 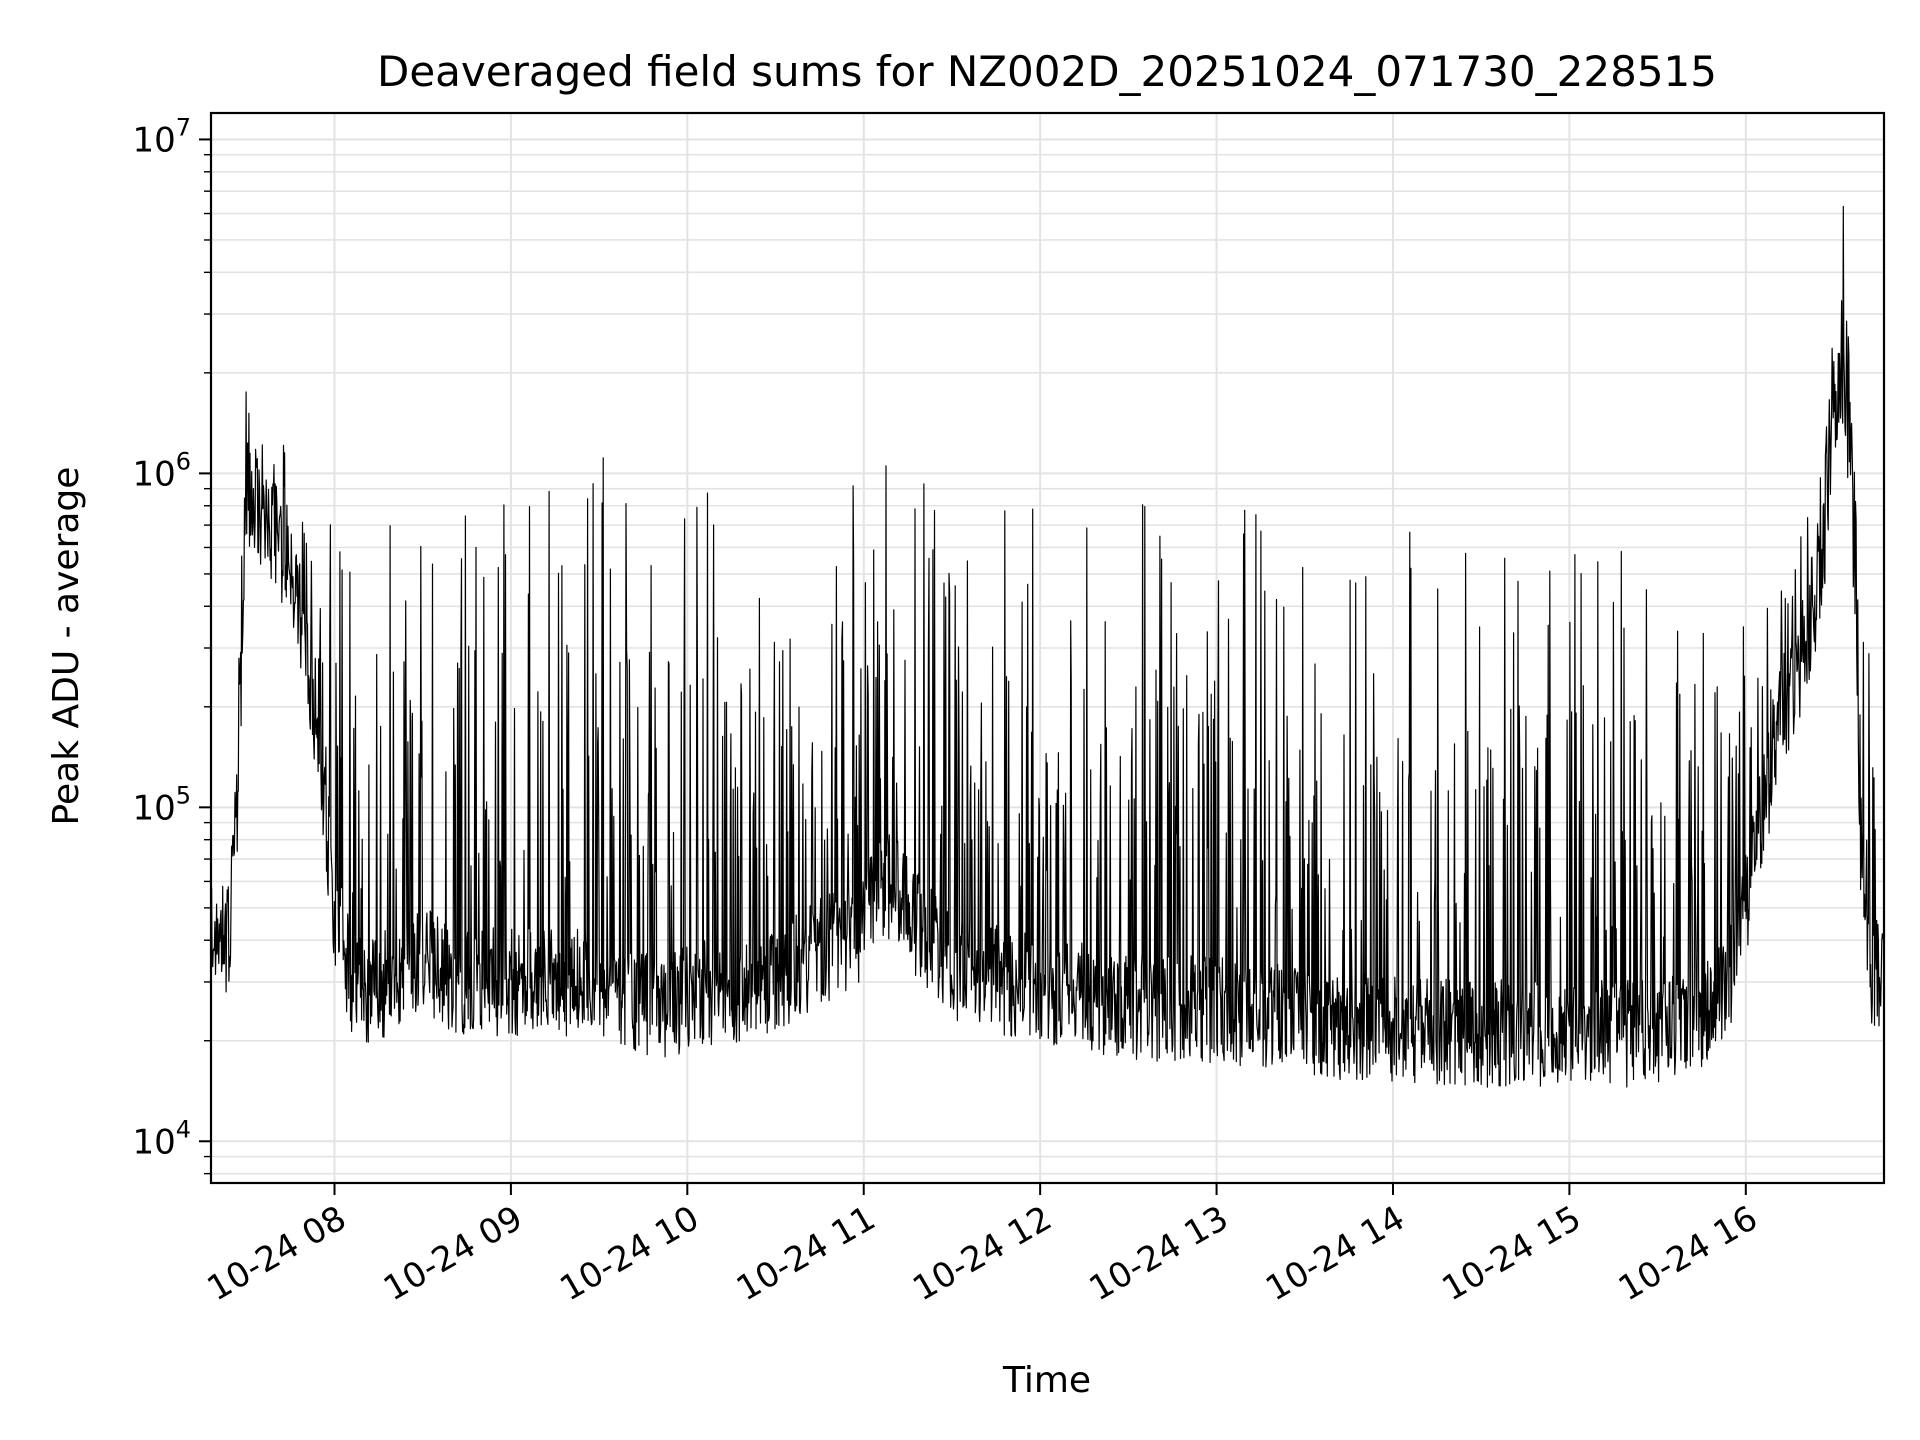 I want to click on y-tick-label: 10⁴, so click(x=161, y=1138).